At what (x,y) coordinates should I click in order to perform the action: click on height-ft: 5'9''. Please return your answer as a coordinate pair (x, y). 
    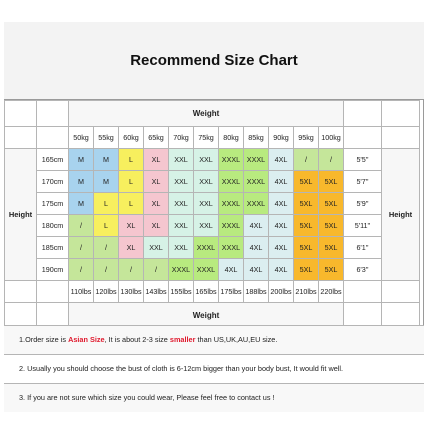
    Looking at the image, I should click on (362, 203).